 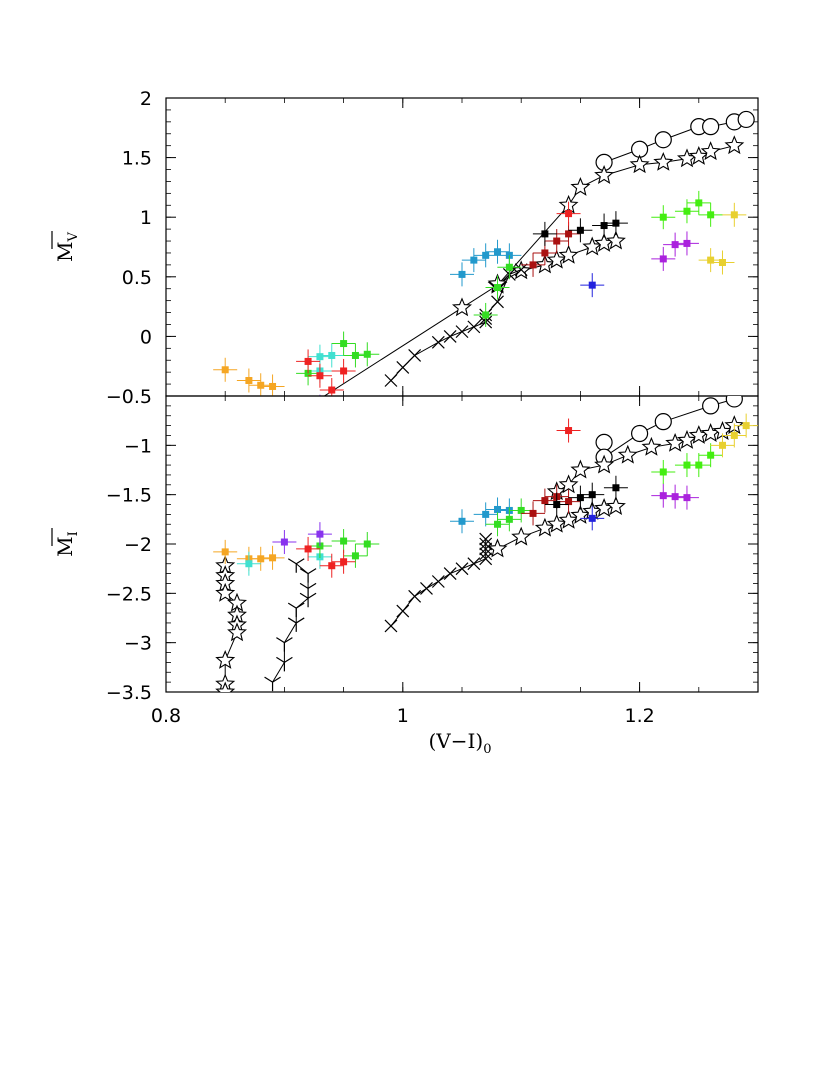 What do you see at coordinates (129, 496) in the screenshot?
I see `y-tick-label: −1.5` at bounding box center [129, 496].